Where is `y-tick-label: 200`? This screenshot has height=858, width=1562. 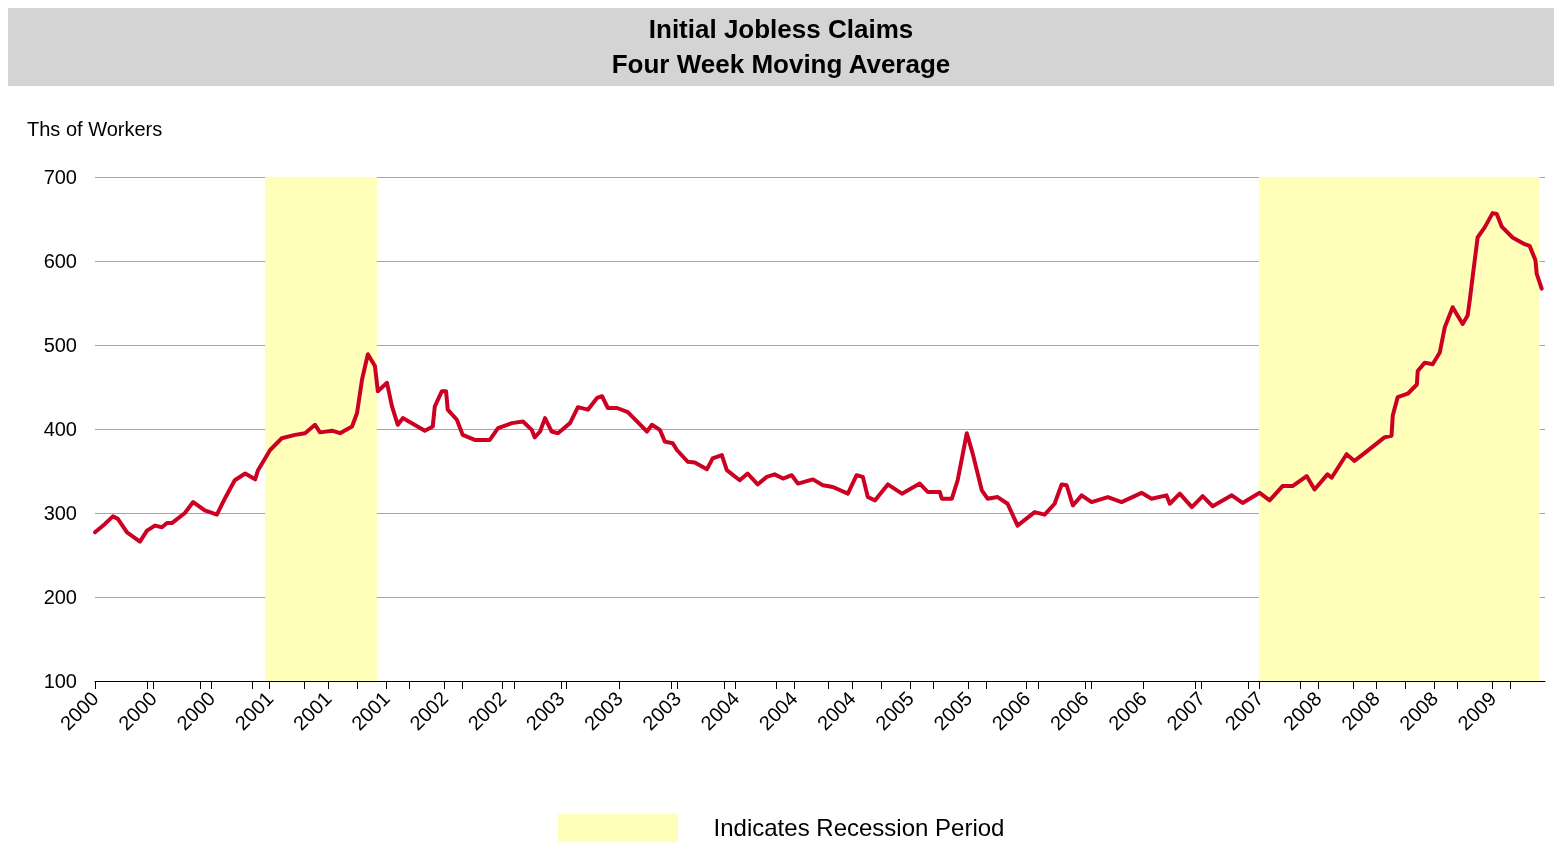 y-tick-label: 200 is located at coordinates (60, 597).